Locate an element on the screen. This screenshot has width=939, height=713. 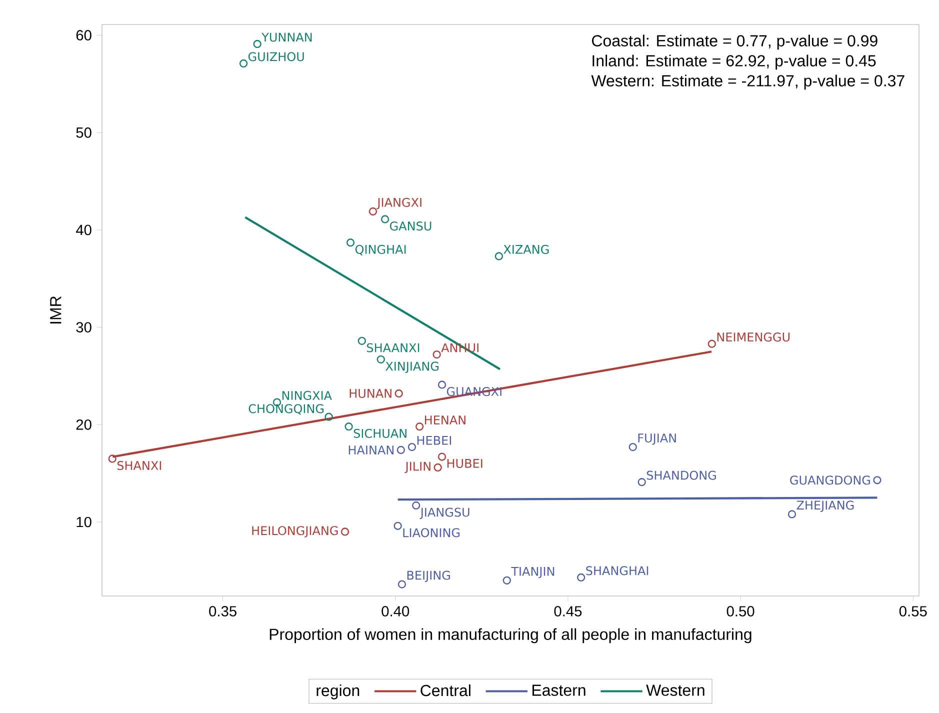
annotation: LIAONING is located at coordinates (431, 533).